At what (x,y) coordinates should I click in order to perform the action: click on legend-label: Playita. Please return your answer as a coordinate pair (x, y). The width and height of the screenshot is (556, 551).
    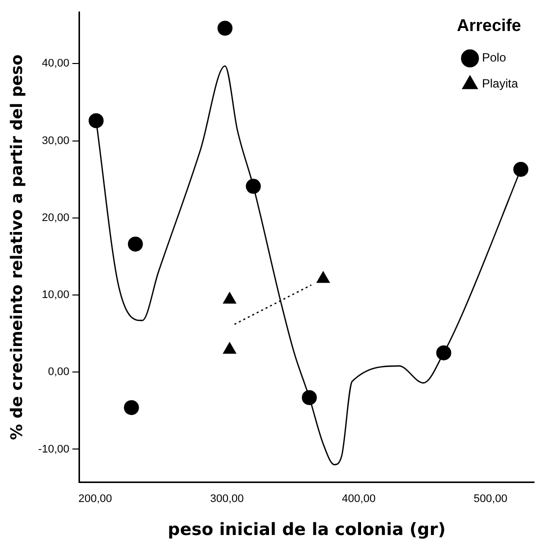
    Looking at the image, I should click on (500, 83).